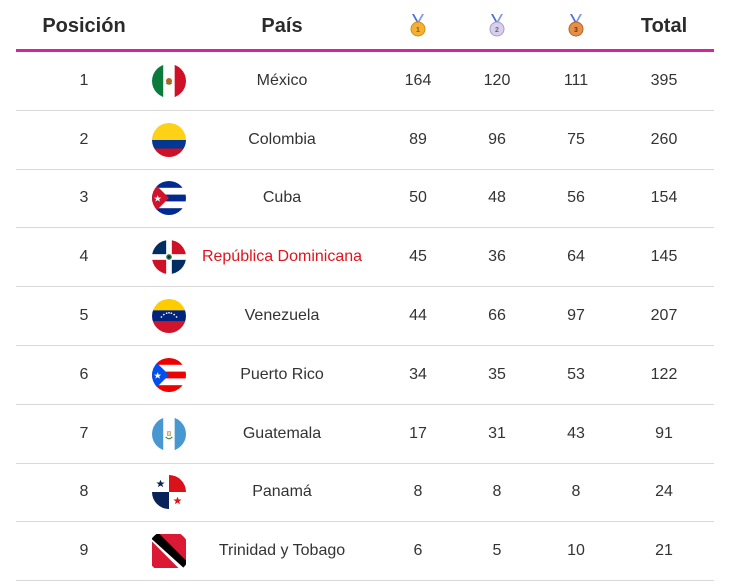 This screenshot has height=585, width=752. What do you see at coordinates (84, 198) in the screenshot?
I see `position-cell: 3` at bounding box center [84, 198].